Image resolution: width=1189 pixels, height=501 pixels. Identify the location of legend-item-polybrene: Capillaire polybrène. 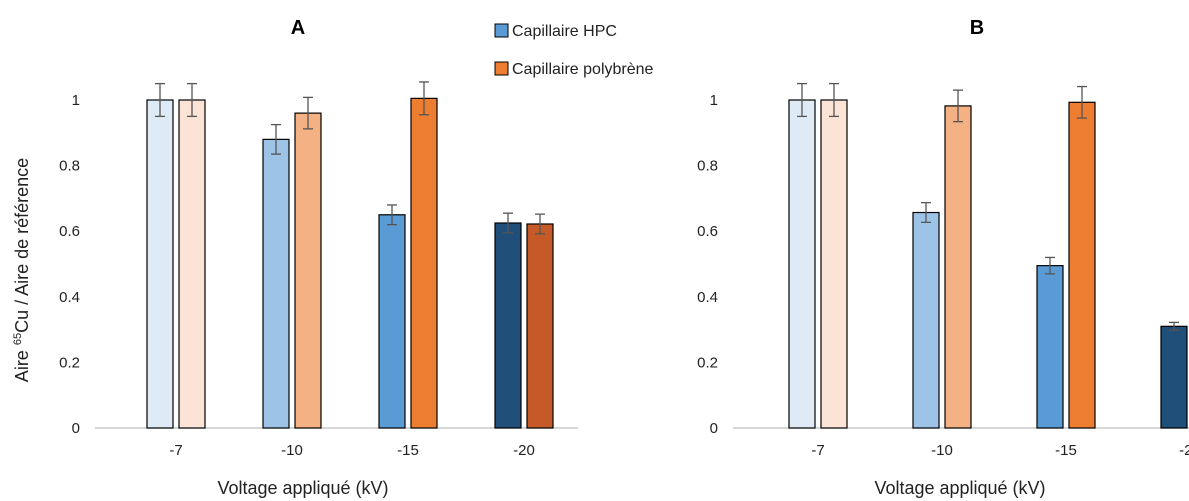
(574, 69).